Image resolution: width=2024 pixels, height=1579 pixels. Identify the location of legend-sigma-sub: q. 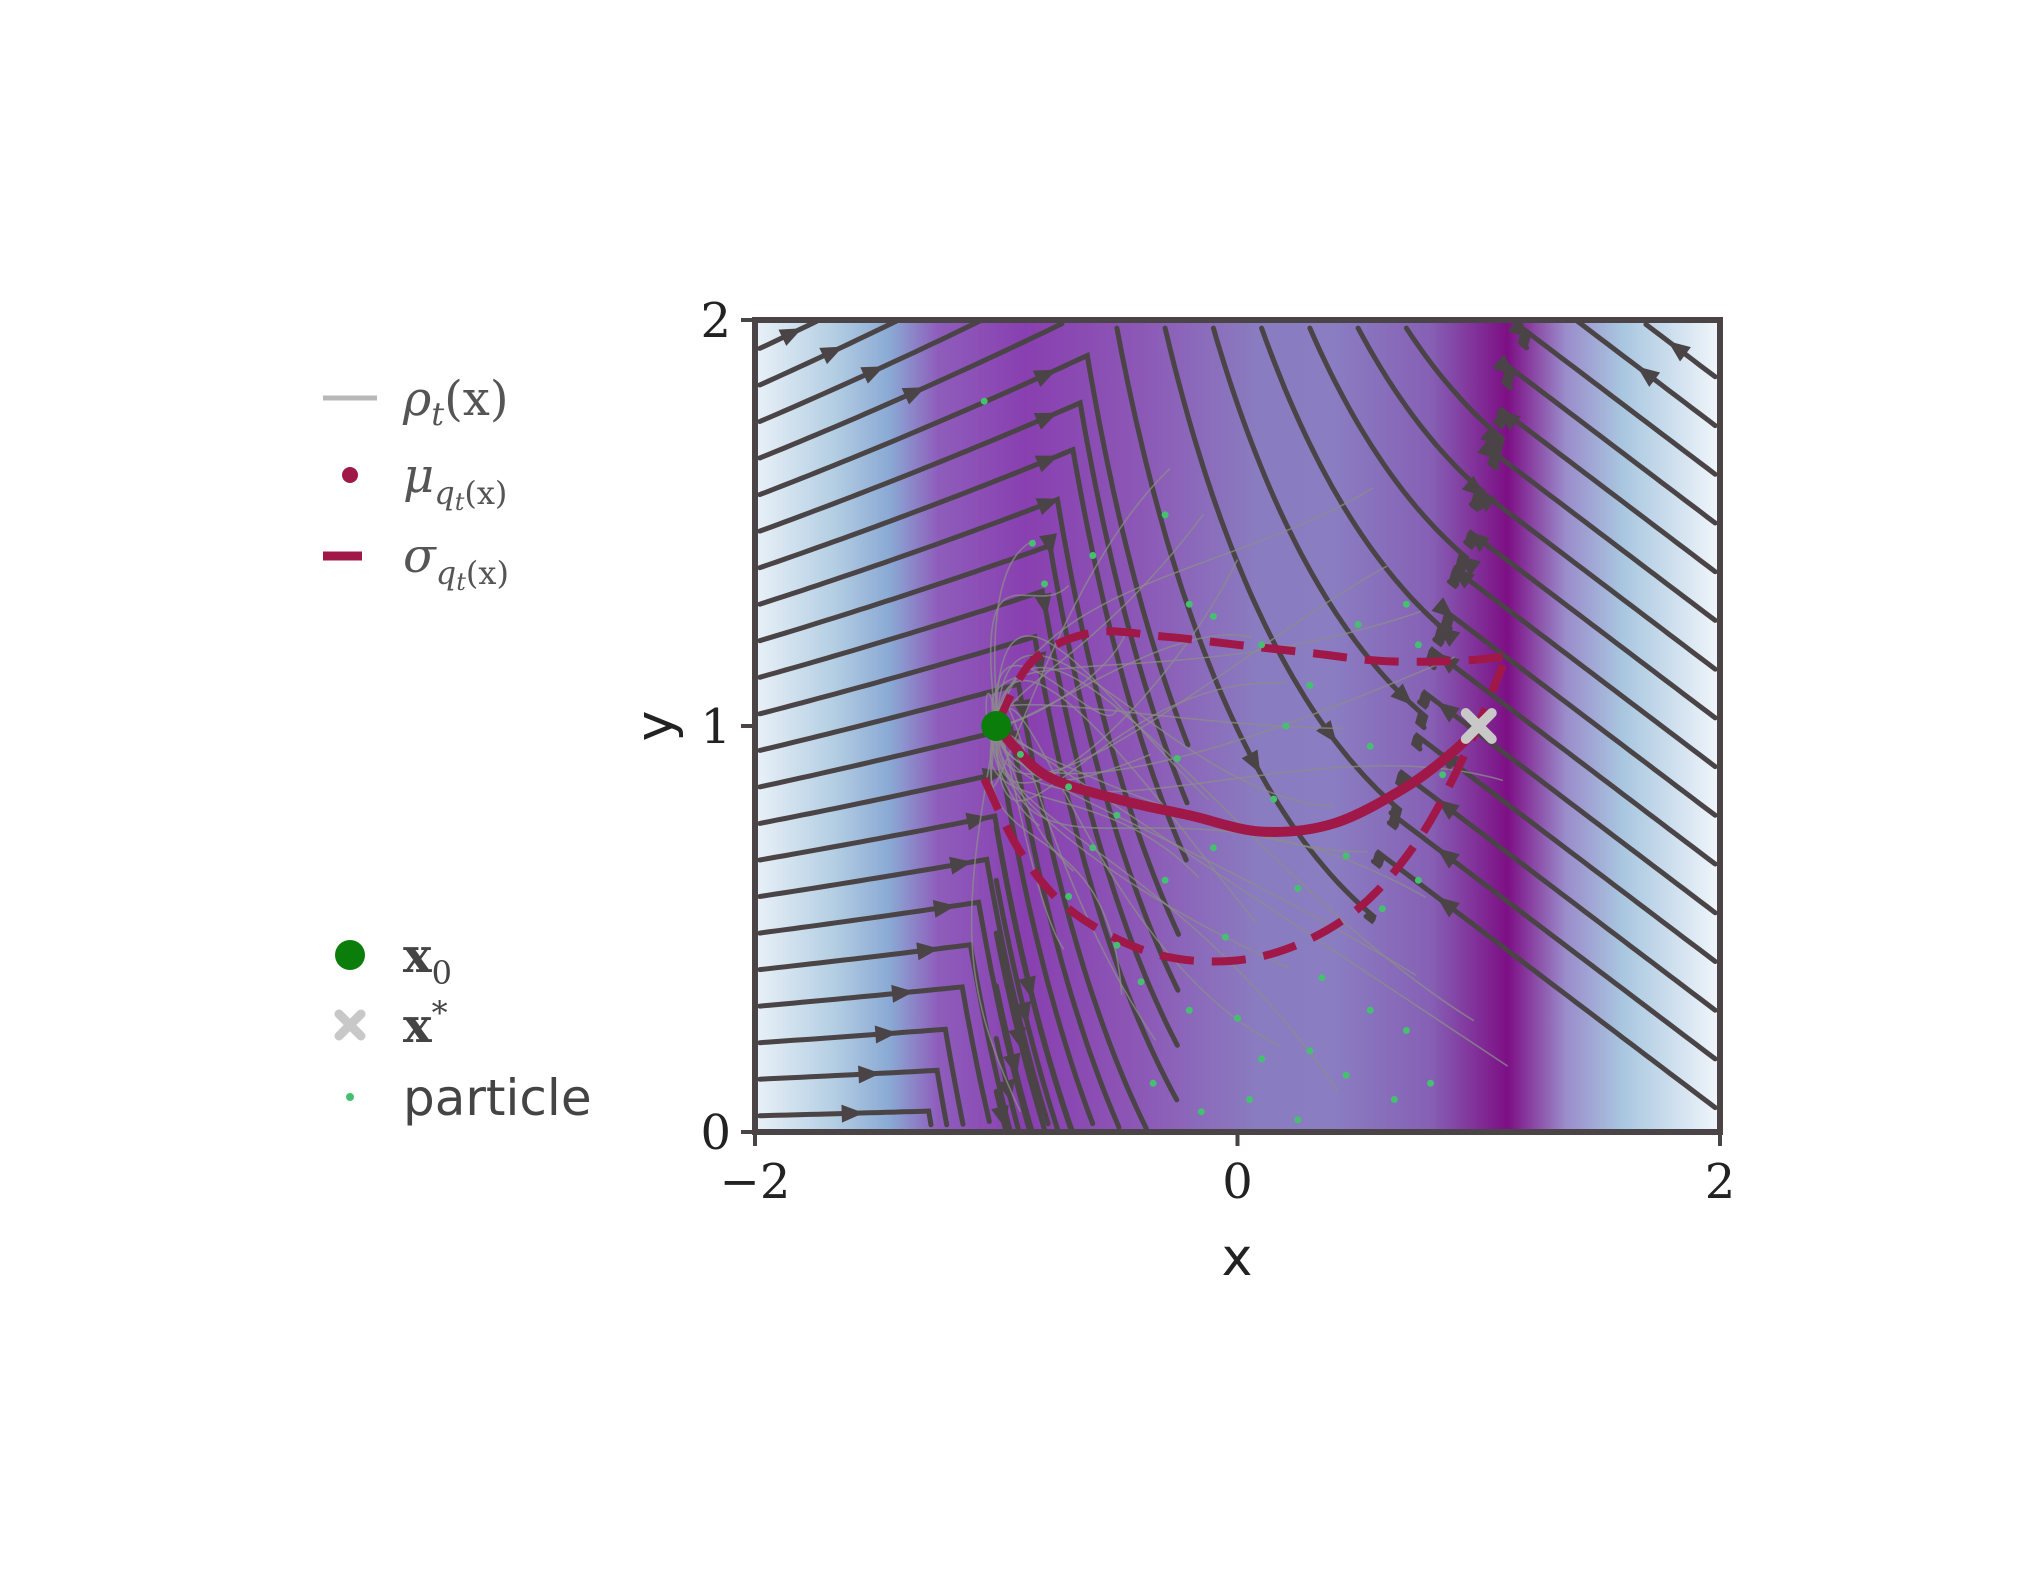
(446, 573).